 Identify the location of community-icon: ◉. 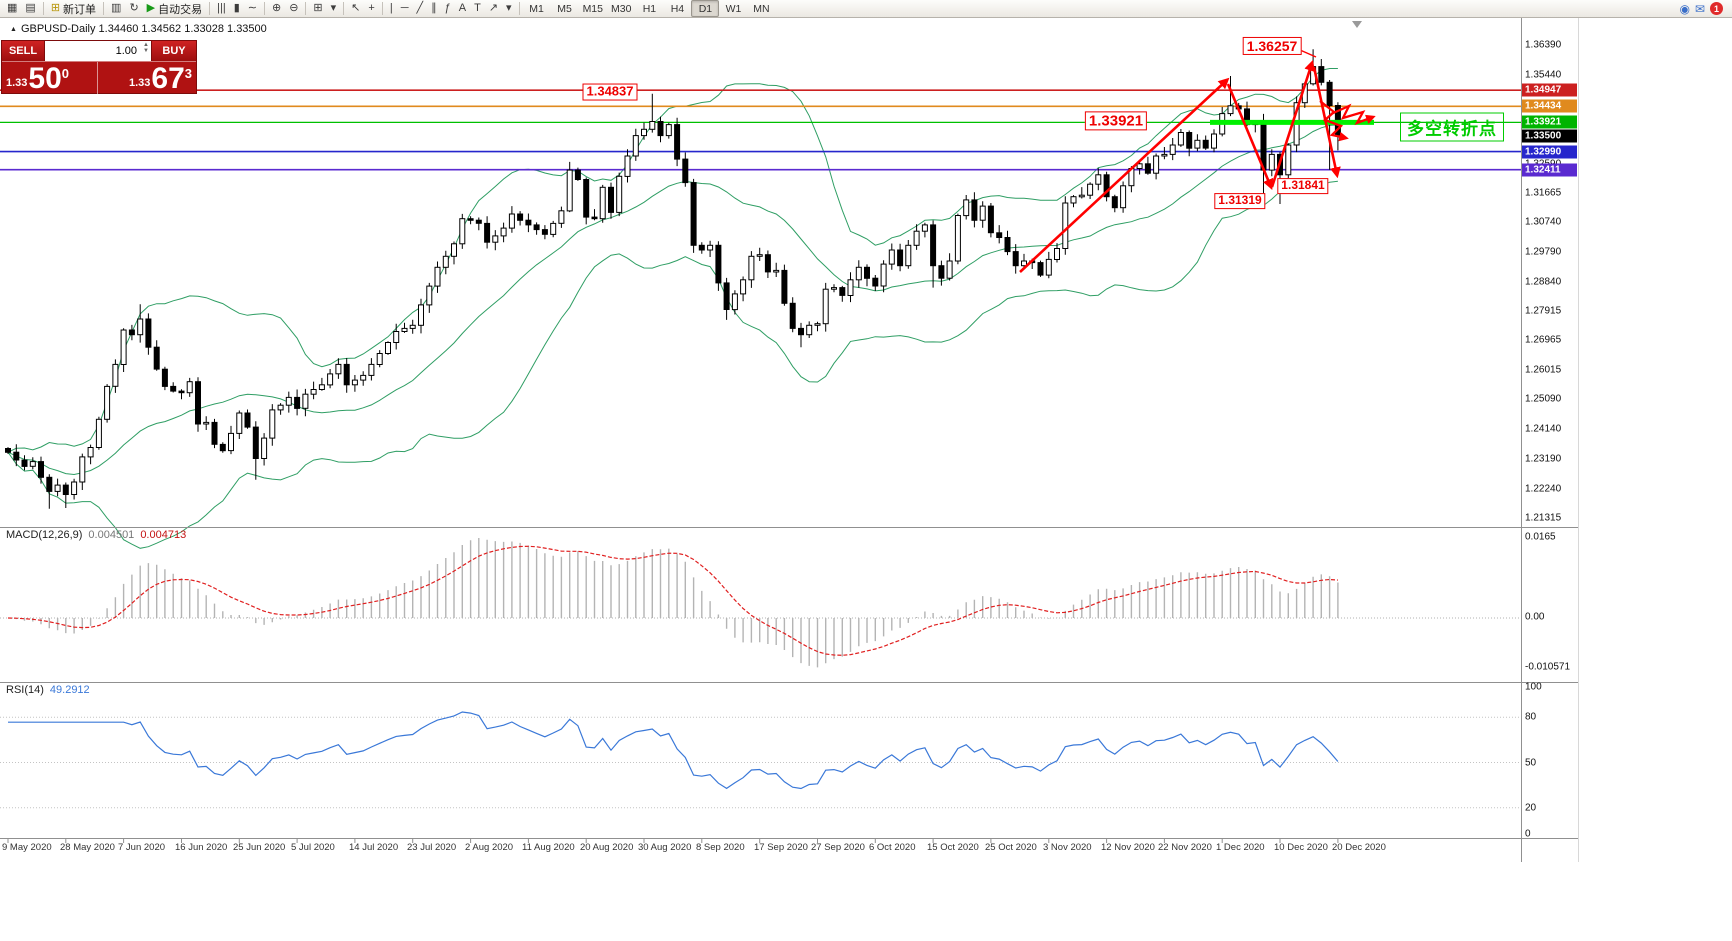
(1684, 8).